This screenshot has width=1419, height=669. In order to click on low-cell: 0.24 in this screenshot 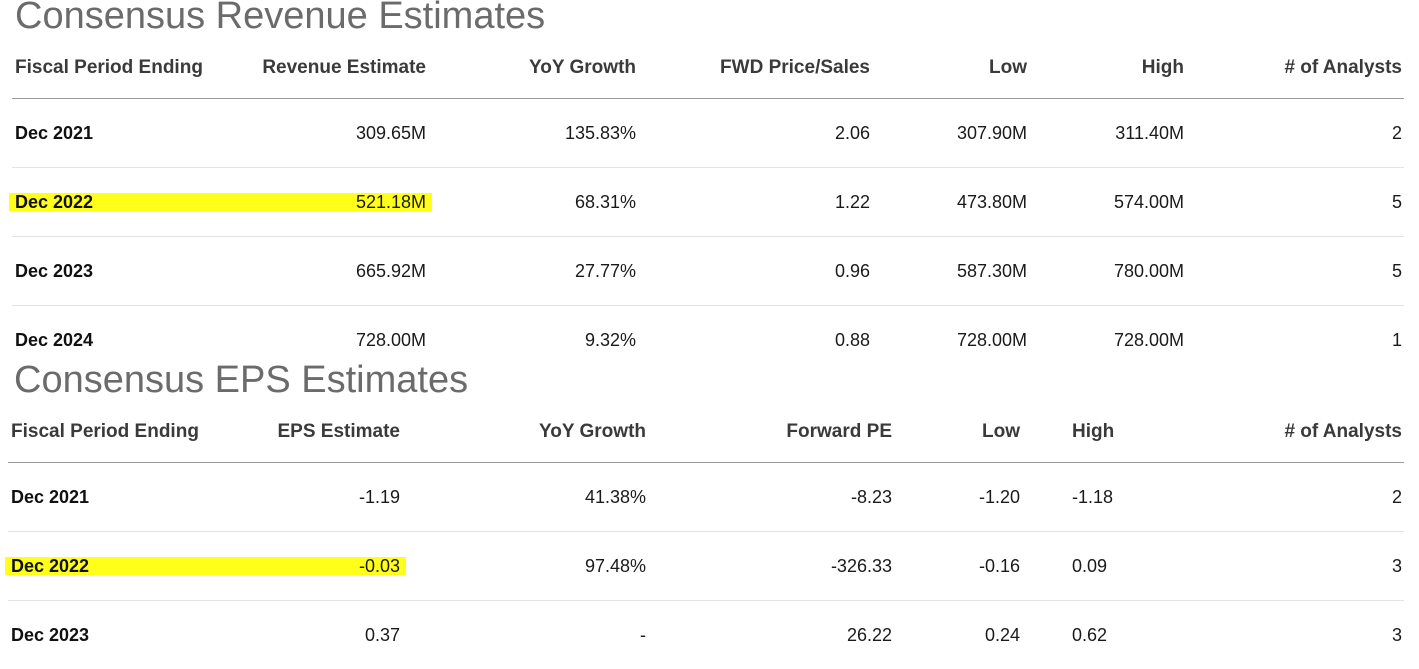, I will do `click(958, 635)`.